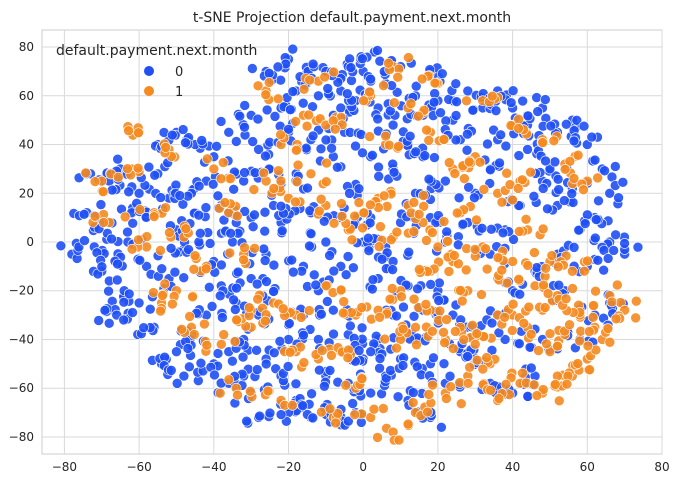 This screenshot has height=491, width=679. I want to click on y-tick-label: −60, so click(21, 388).